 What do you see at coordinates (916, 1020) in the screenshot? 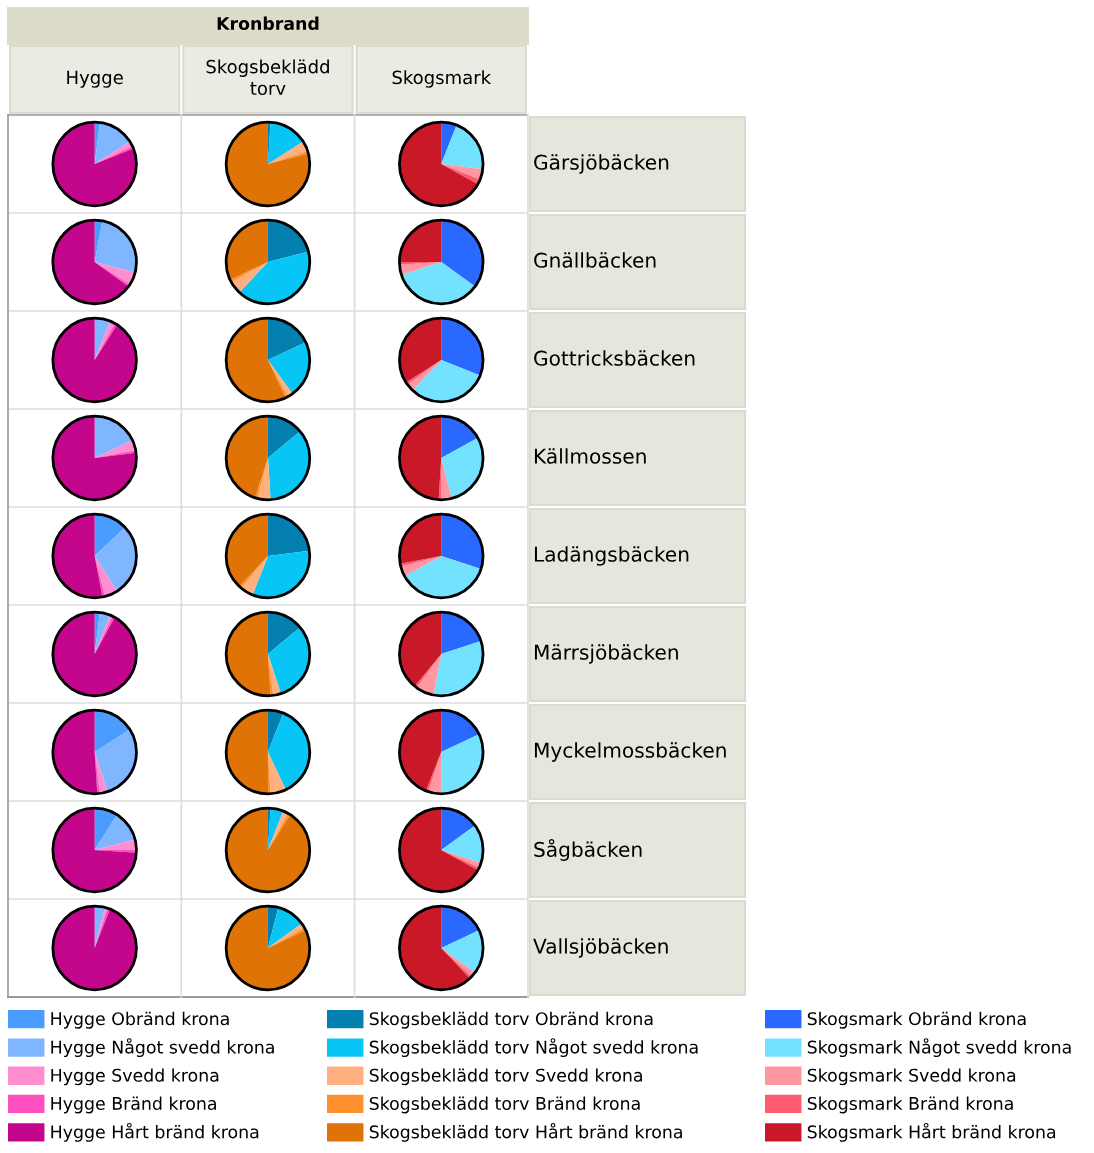
I see `legend-label: Skogsmark Obränd krona` at bounding box center [916, 1020].